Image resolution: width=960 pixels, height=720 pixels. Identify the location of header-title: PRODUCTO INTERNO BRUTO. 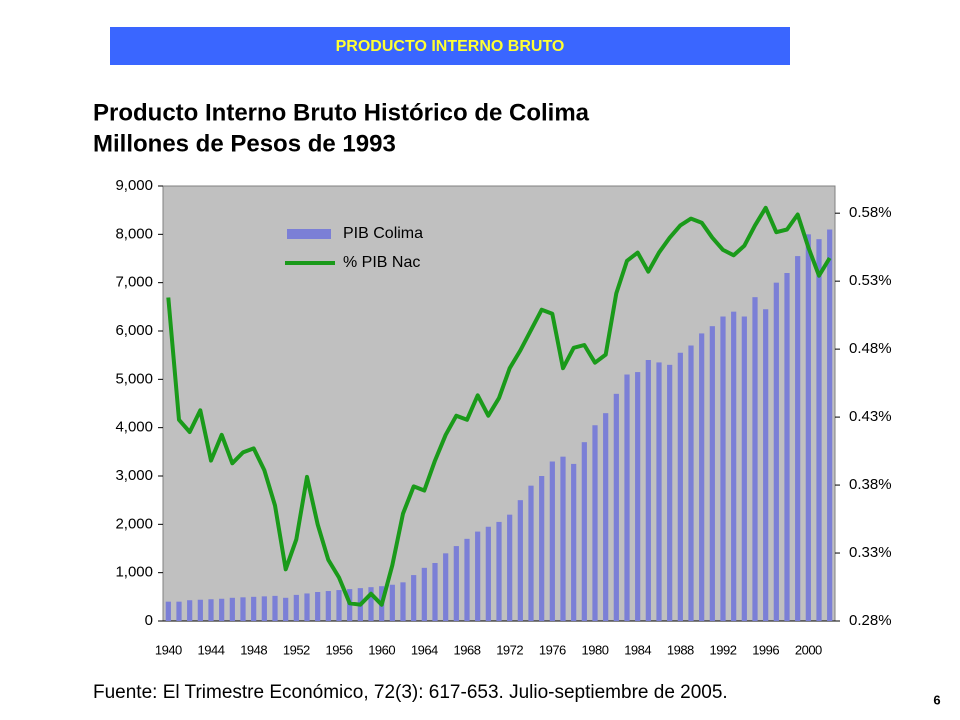
(450, 46).